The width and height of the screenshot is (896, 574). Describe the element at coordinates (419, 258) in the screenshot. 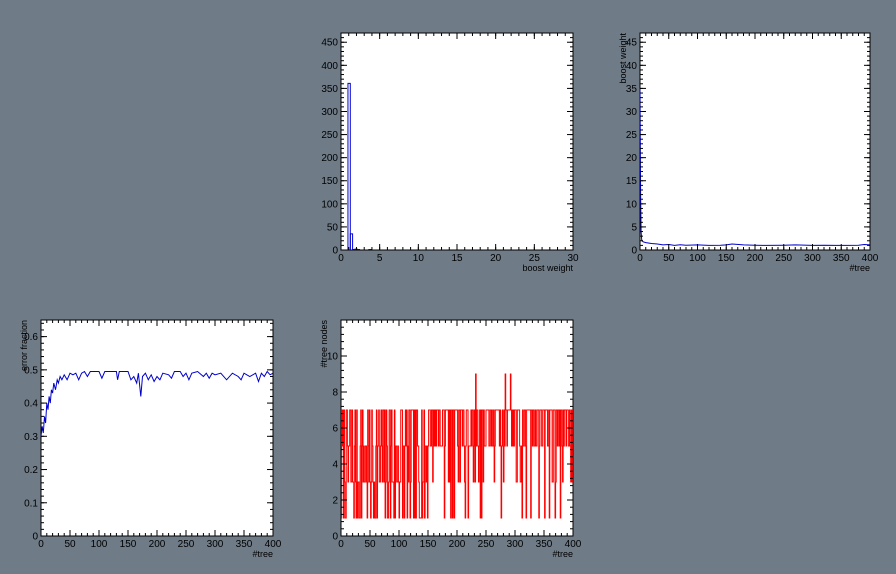

I see `x-tick-label: 10` at that location.